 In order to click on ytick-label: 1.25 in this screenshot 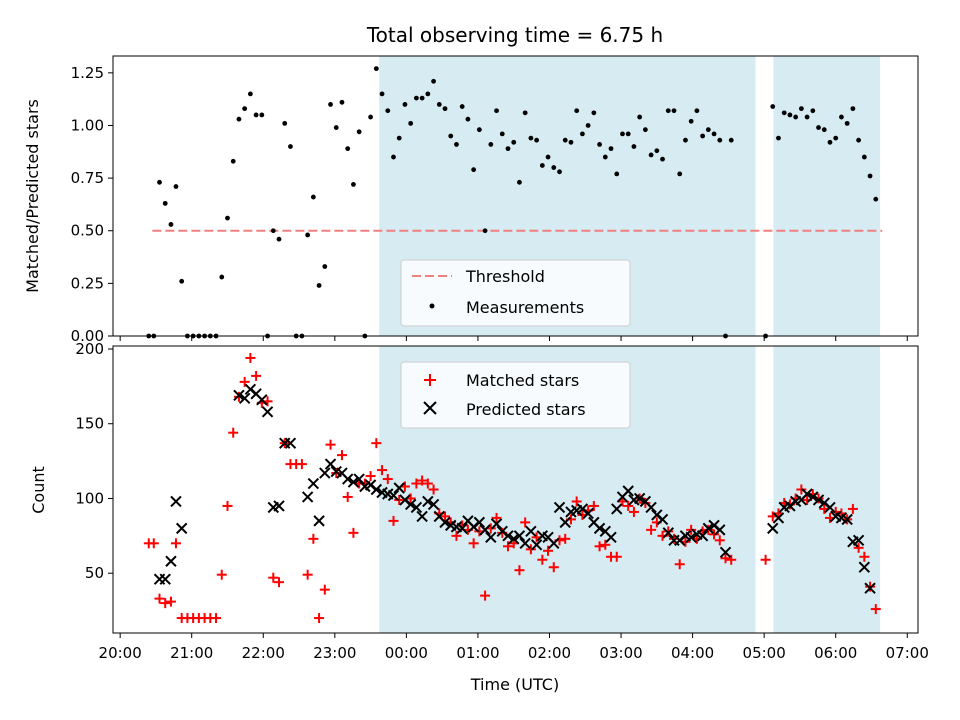, I will do `click(87, 73)`.